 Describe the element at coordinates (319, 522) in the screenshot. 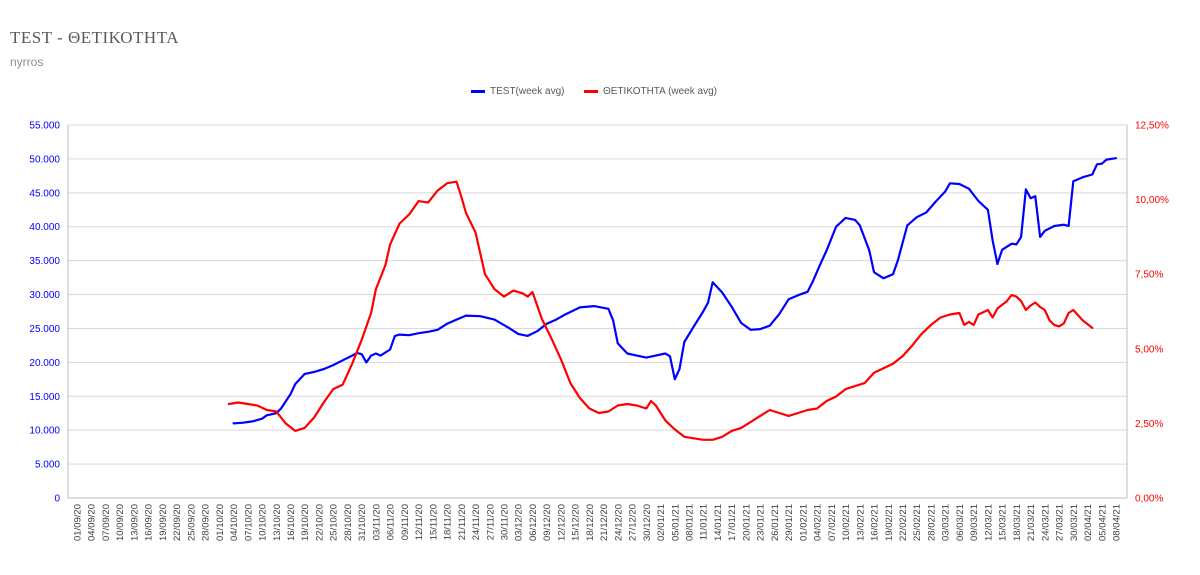

I see `x-tick-label: 22/10/20` at that location.